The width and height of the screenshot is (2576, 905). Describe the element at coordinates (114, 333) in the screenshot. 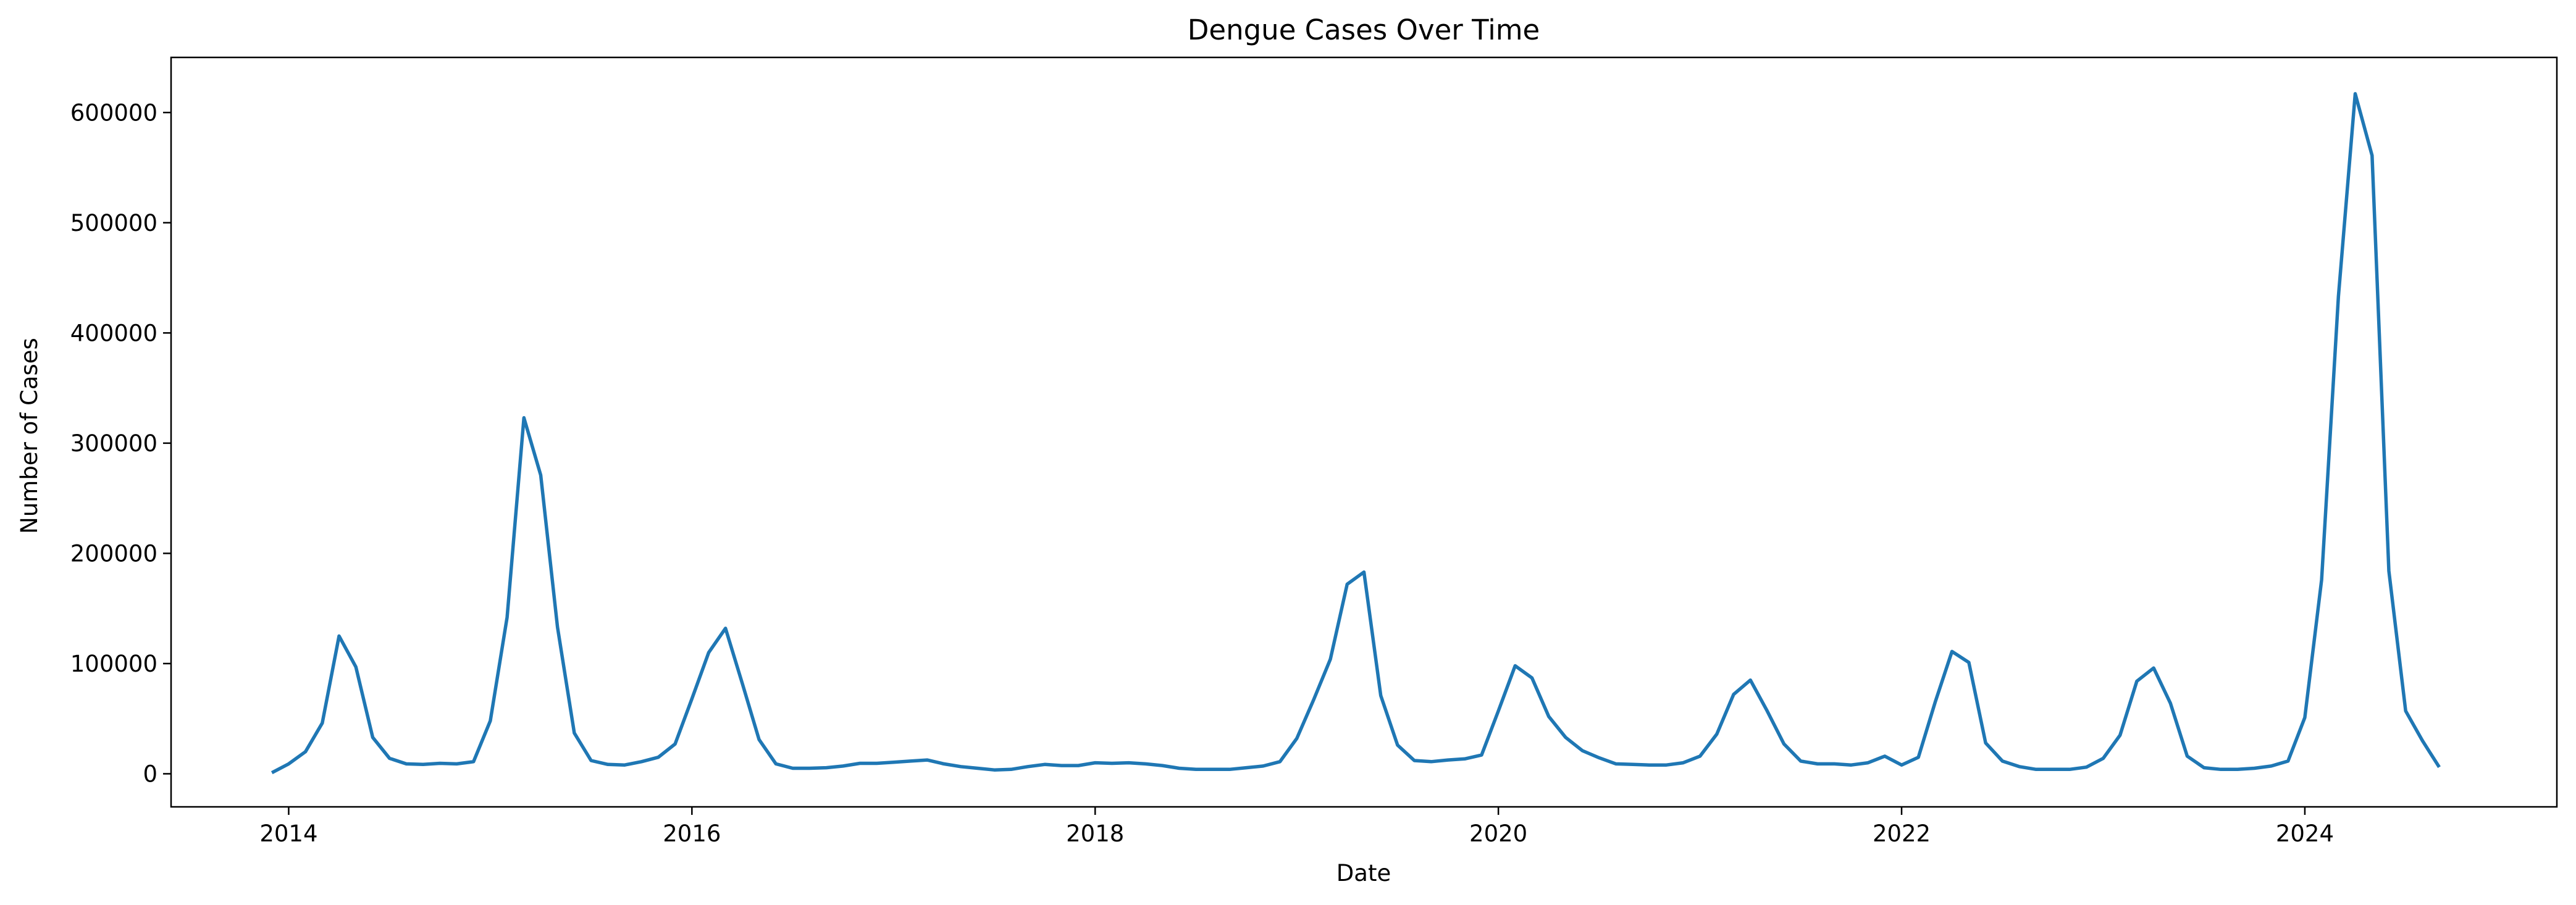

I see `y-tick-label-400000: 400000` at that location.